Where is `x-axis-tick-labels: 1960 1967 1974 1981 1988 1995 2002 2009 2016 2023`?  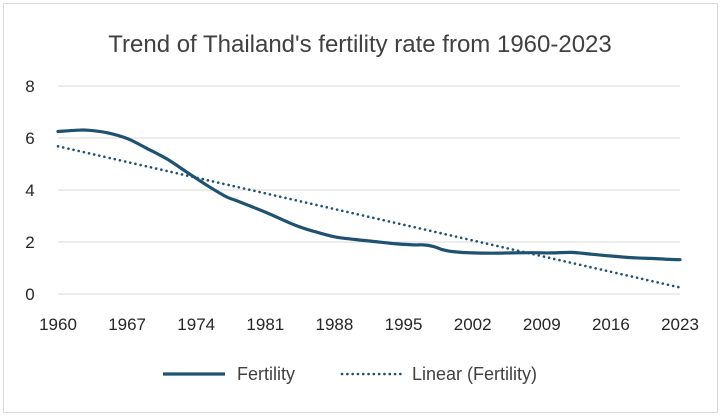
x-axis-tick-labels: 1960 1967 1974 1981 1988 1995 2002 2009 2016 2023 is located at coordinates (369, 324).